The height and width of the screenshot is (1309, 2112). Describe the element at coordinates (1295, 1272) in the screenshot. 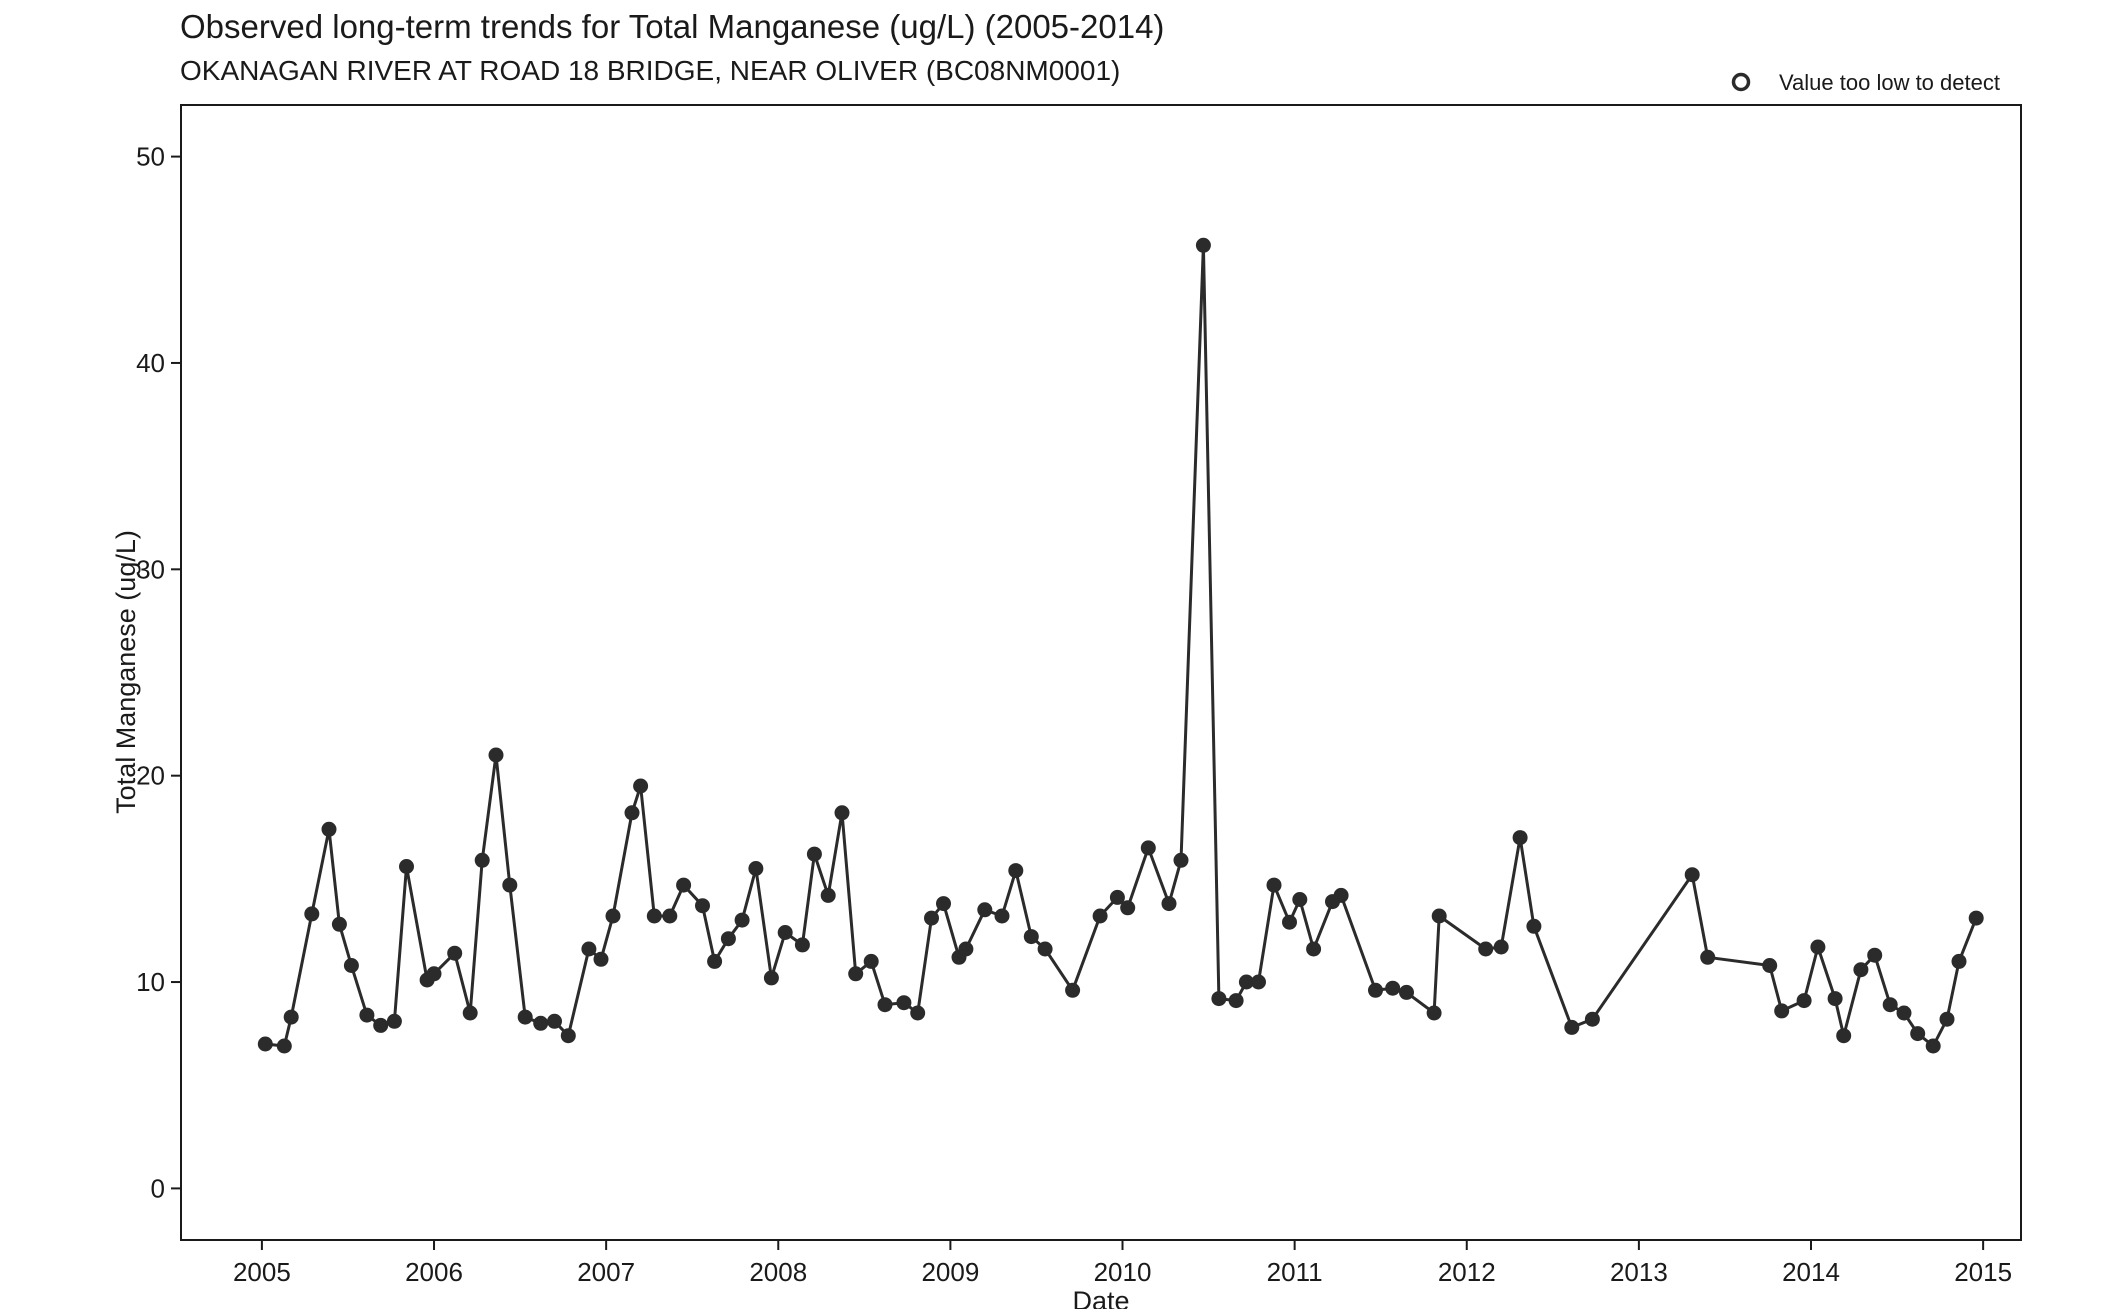

I see `x-tick-label: 2011` at that location.